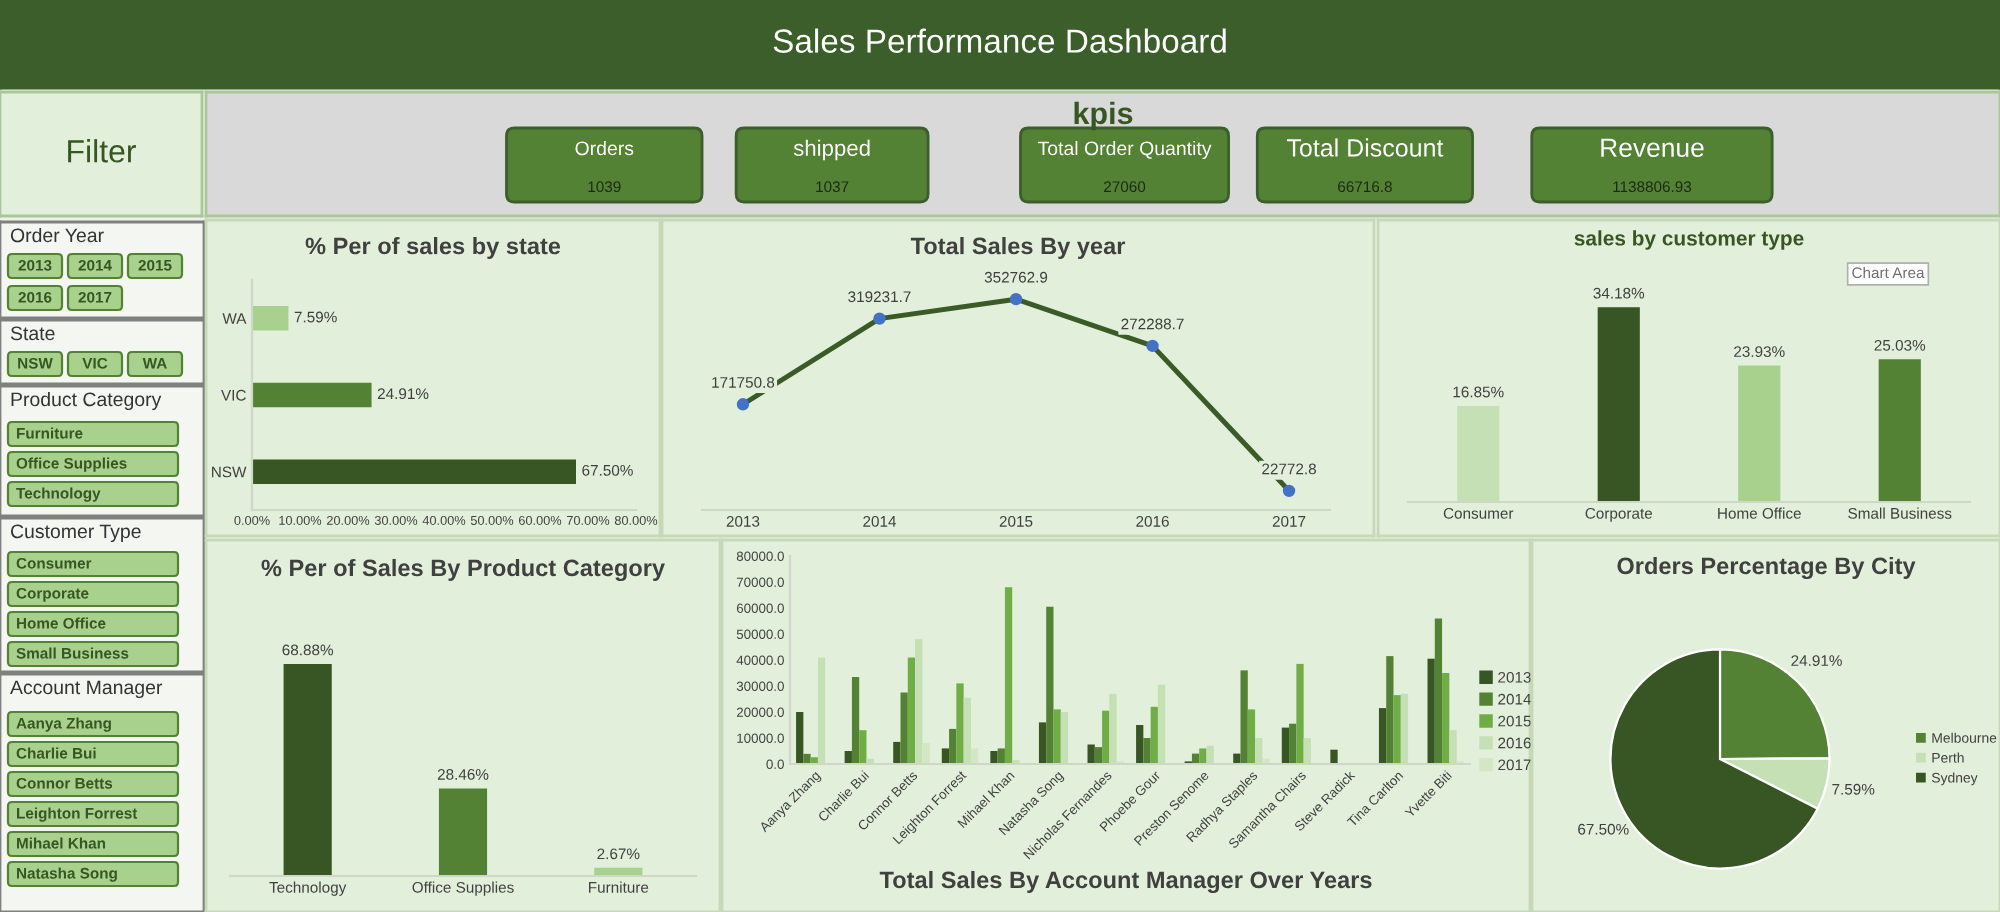 The image size is (2000, 912). What do you see at coordinates (102, 151) in the screenshot?
I see `text: Filter` at bounding box center [102, 151].